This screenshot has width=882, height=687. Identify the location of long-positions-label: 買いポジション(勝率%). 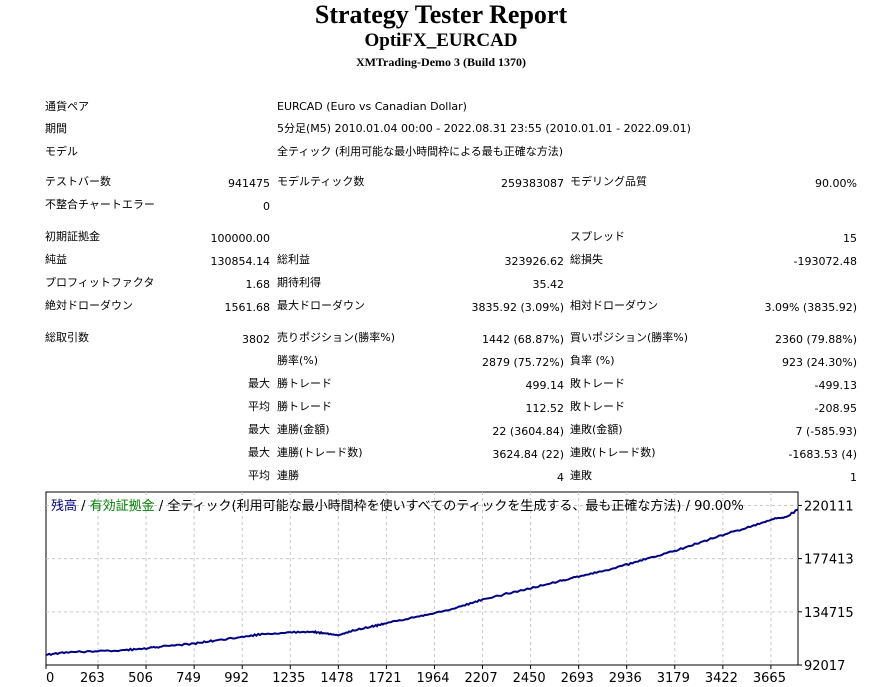
(629, 337).